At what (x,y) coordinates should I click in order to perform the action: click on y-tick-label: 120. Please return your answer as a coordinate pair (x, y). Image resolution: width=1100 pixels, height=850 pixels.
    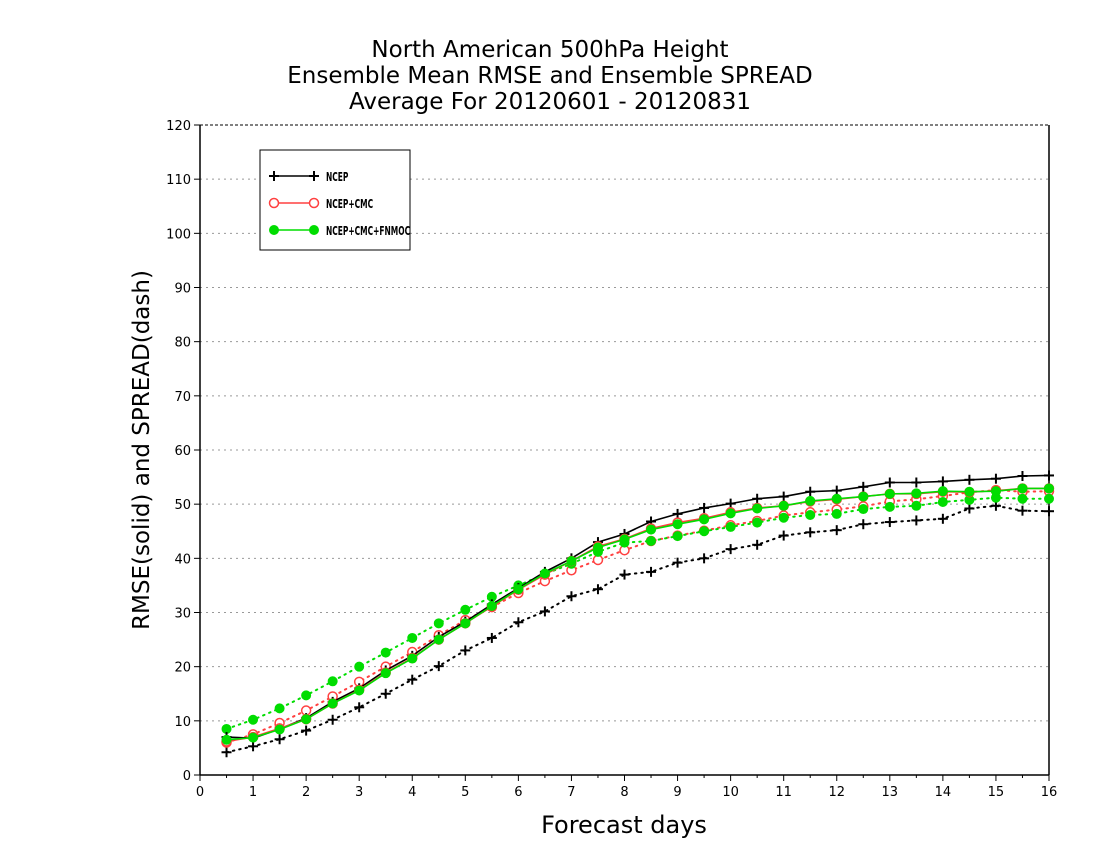
    Looking at the image, I should click on (178, 126).